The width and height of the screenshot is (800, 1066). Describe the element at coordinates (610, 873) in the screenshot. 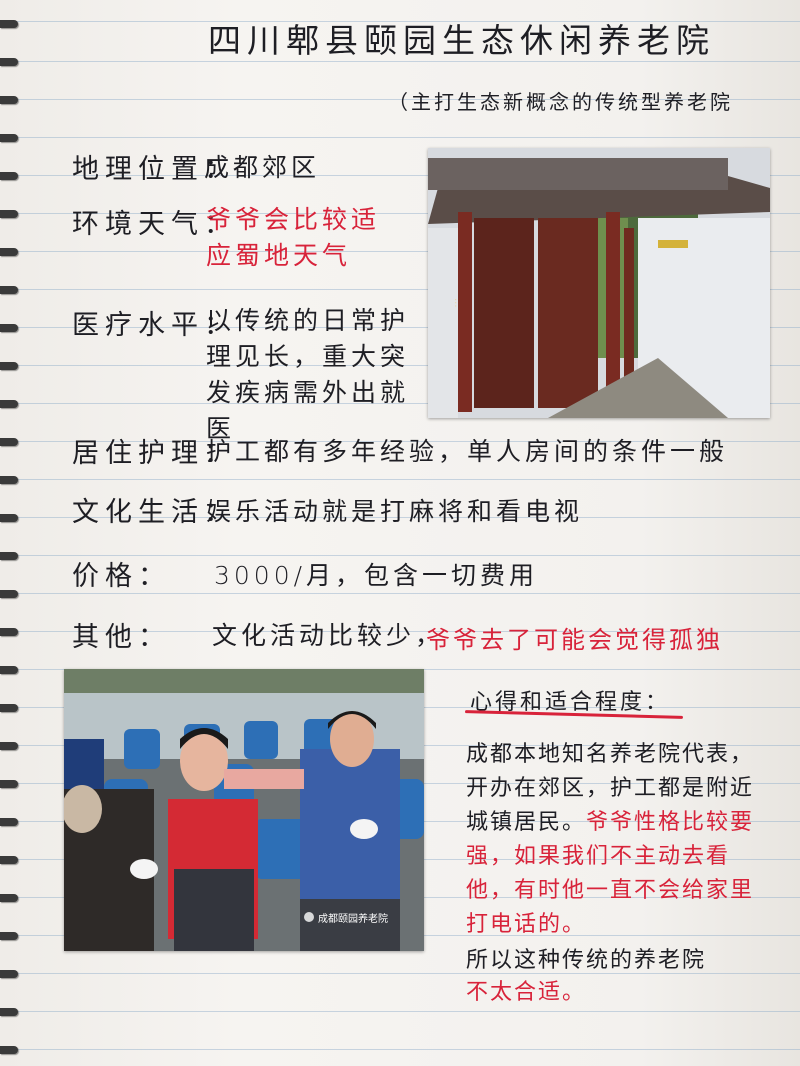

I see `notes-text-red: 爷爷性格比较要强，如果我们不主动去看他，有时他一直不会给家里打电话的。` at that location.